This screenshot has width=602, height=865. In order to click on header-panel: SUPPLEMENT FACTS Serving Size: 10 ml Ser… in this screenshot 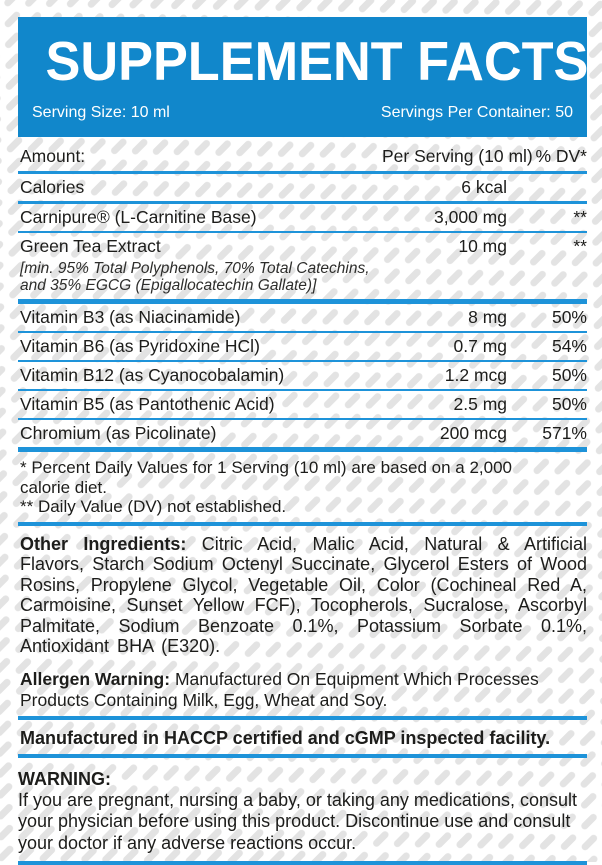, I will do `click(303, 77)`.